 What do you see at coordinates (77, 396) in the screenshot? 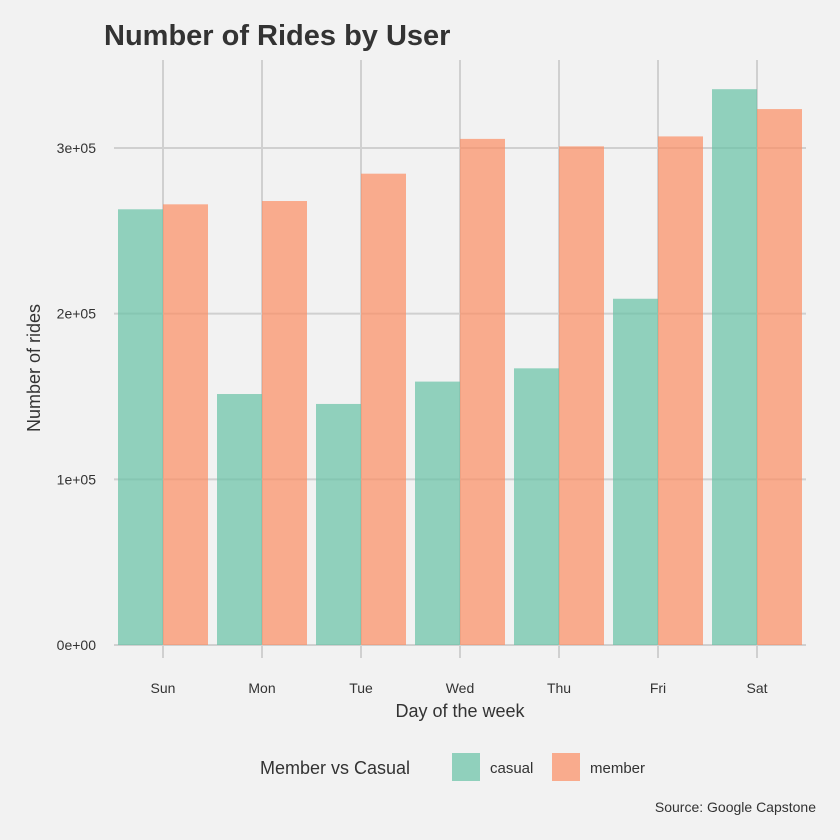
I see `y-axis-ticks: 0e+00 1e+05 2e+05 3e+05` at bounding box center [77, 396].